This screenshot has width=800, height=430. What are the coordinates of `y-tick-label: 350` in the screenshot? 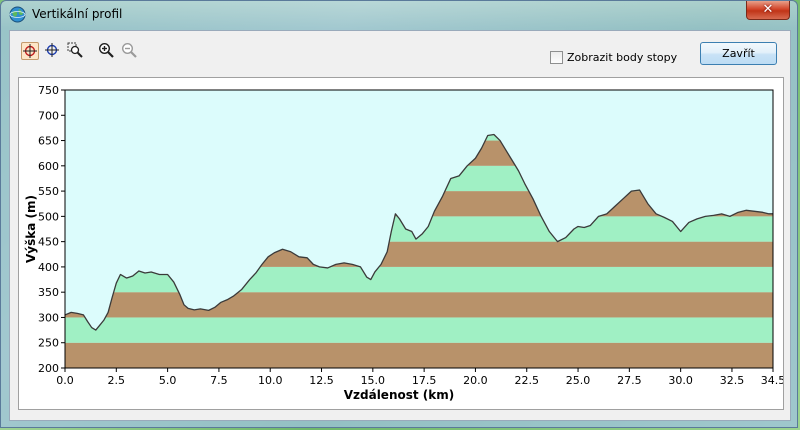 It's located at (48, 292).